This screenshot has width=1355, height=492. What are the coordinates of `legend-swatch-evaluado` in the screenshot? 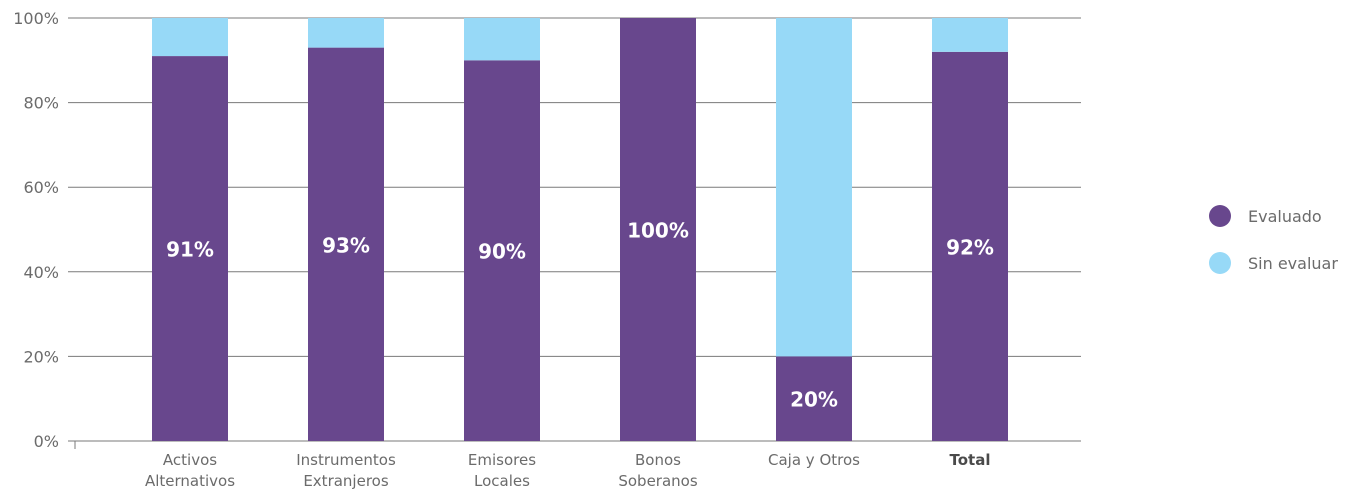 It's located at (1220, 216).